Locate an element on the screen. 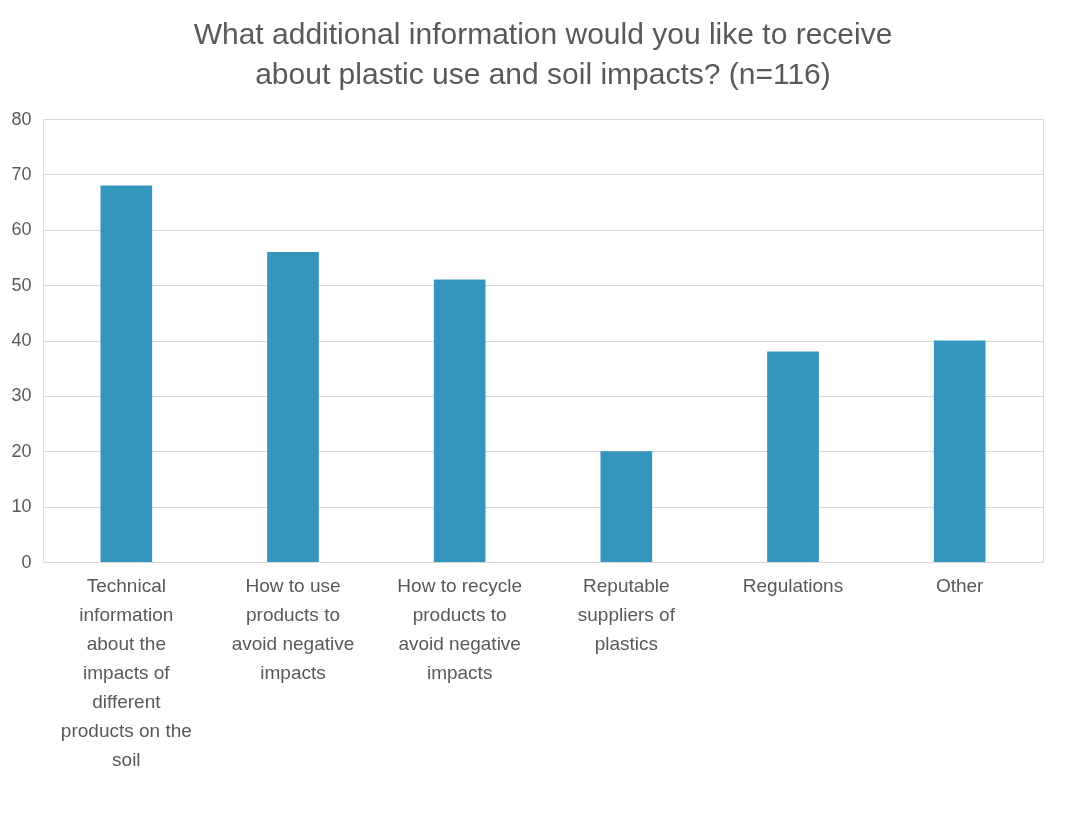 The image size is (1084, 826). x-tick-label: Technical information about the impacts of different products on the soil is located at coordinates (126, 672).